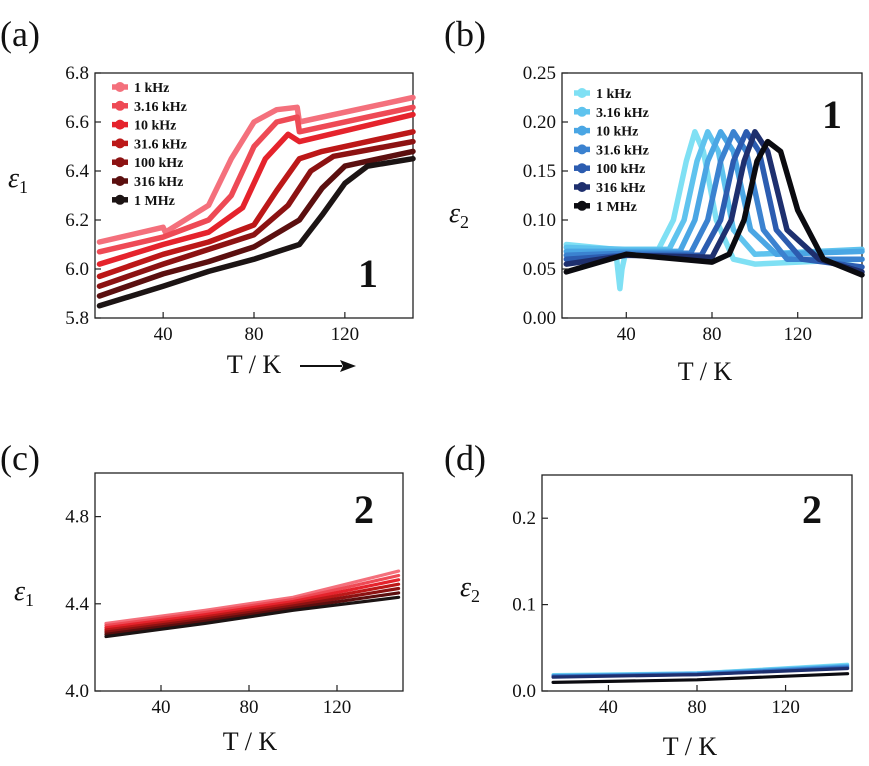 The width and height of the screenshot is (869, 766). I want to click on panel-b-label: (b), so click(465, 34).